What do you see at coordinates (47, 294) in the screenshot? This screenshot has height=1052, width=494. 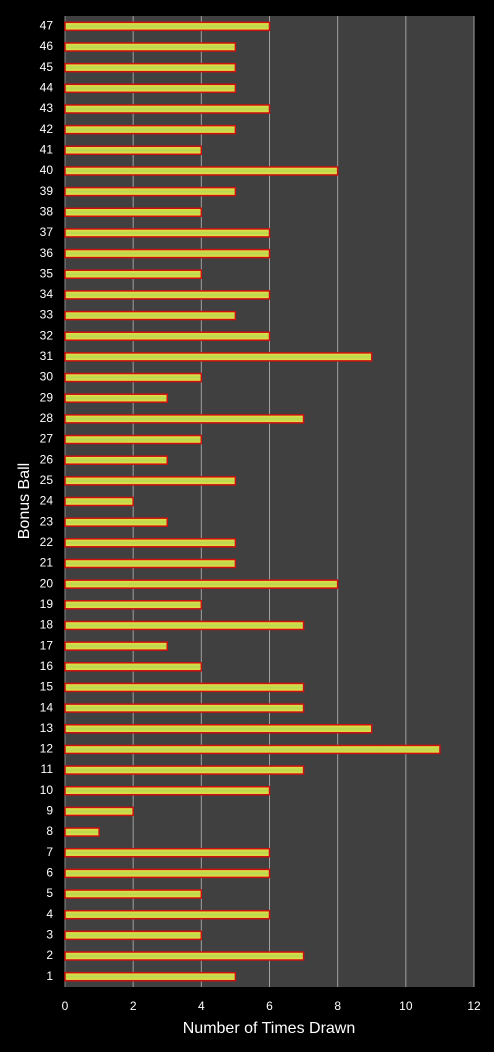 I see `y-tick-label: 34` at bounding box center [47, 294].